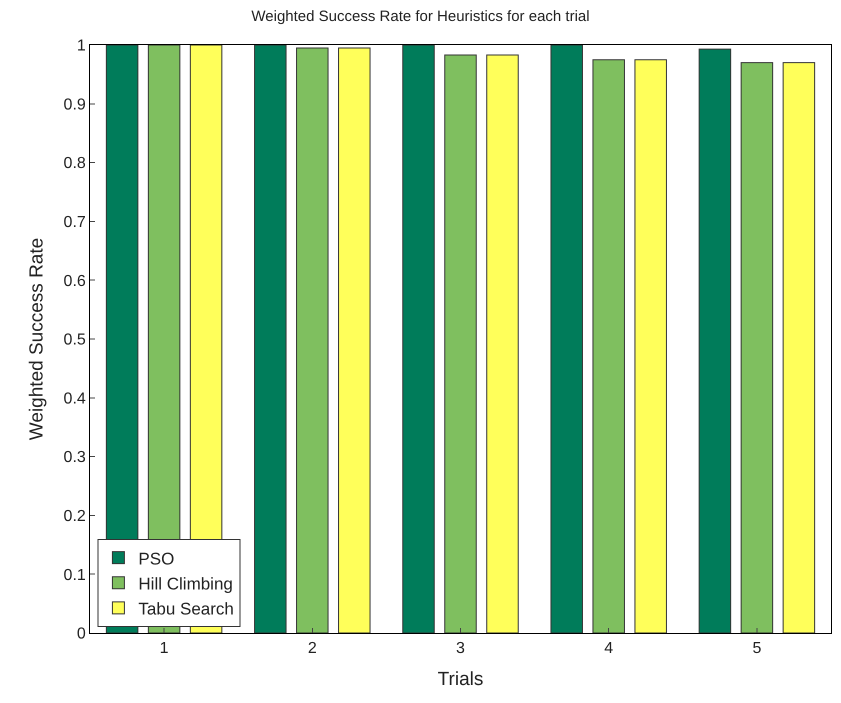  What do you see at coordinates (757, 649) in the screenshot?
I see `x-tick-label: 5` at bounding box center [757, 649].